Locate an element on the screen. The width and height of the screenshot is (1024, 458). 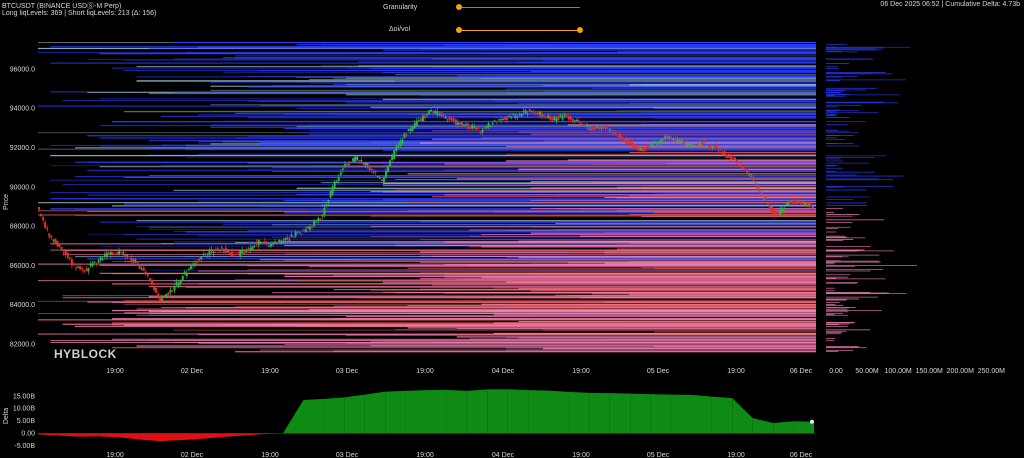
volume-tick-label: 200.00M is located at coordinates (960, 371).